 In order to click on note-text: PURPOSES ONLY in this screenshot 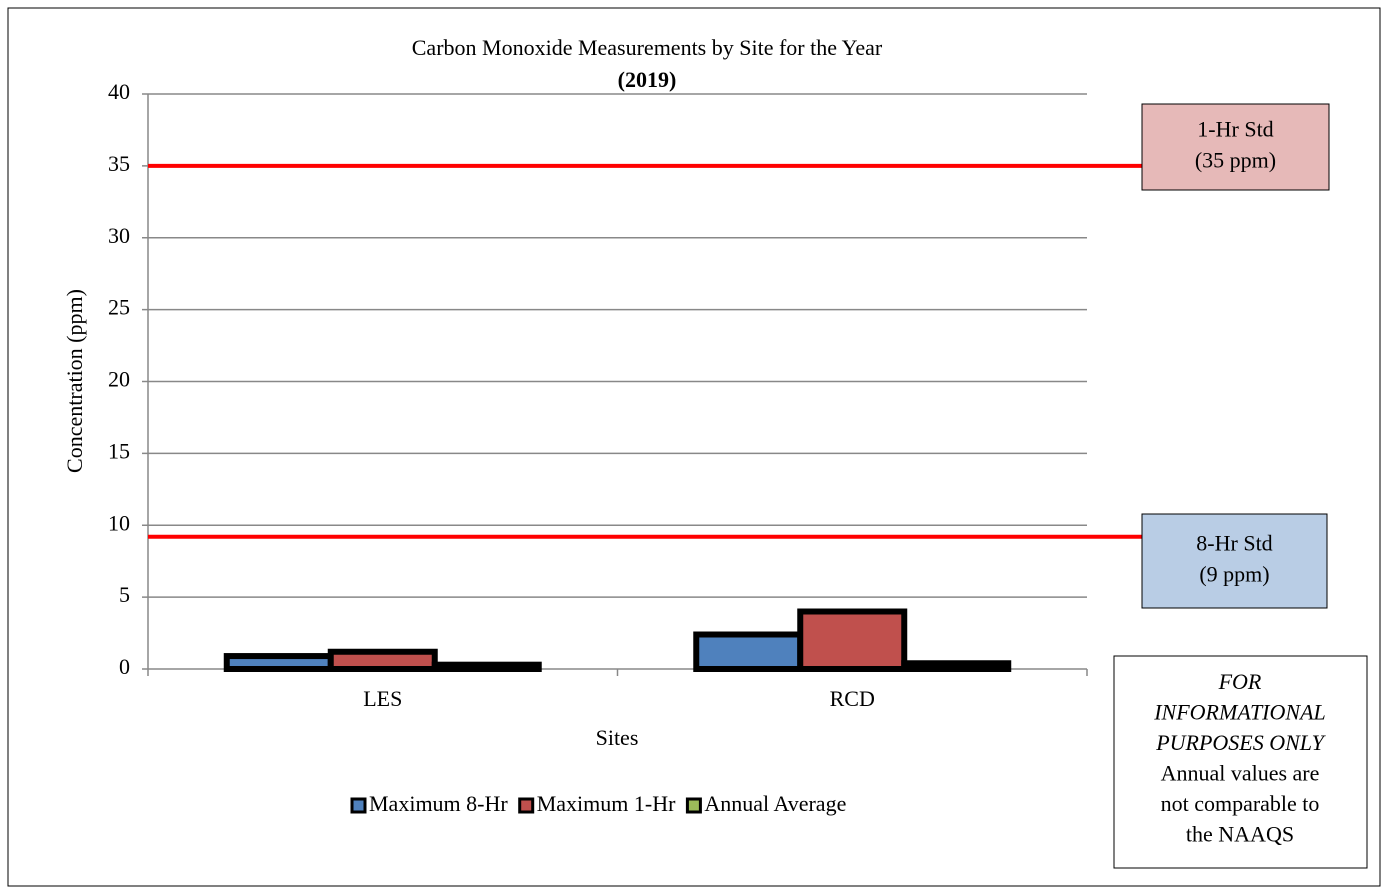, I will do `click(1240, 742)`.